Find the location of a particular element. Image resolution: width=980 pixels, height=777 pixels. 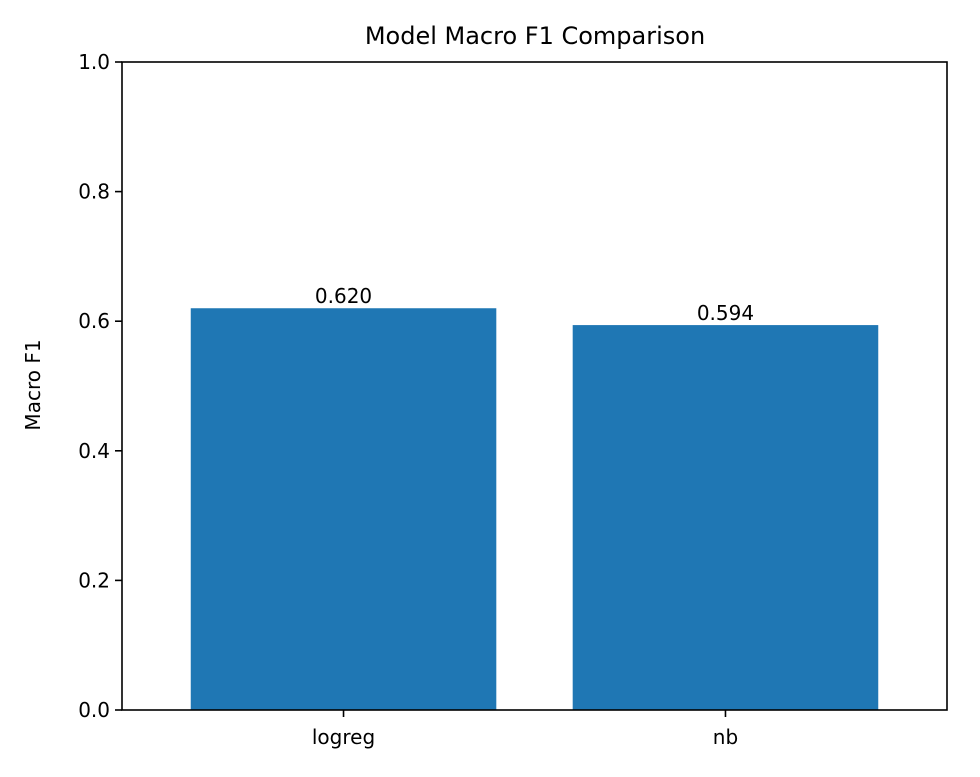

y-tick-label: 0.0 is located at coordinates (94, 710).